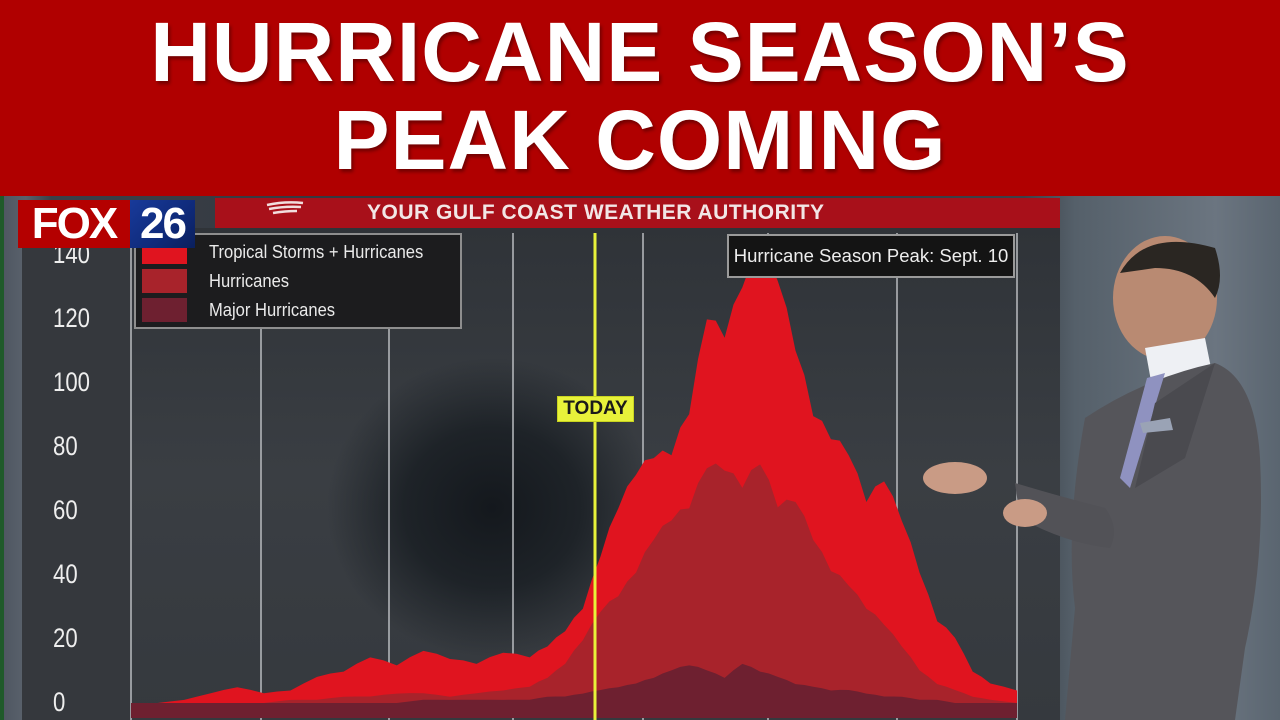 The width and height of the screenshot is (1280, 720). I want to click on wind-swoosh-icon, so click(285, 208).